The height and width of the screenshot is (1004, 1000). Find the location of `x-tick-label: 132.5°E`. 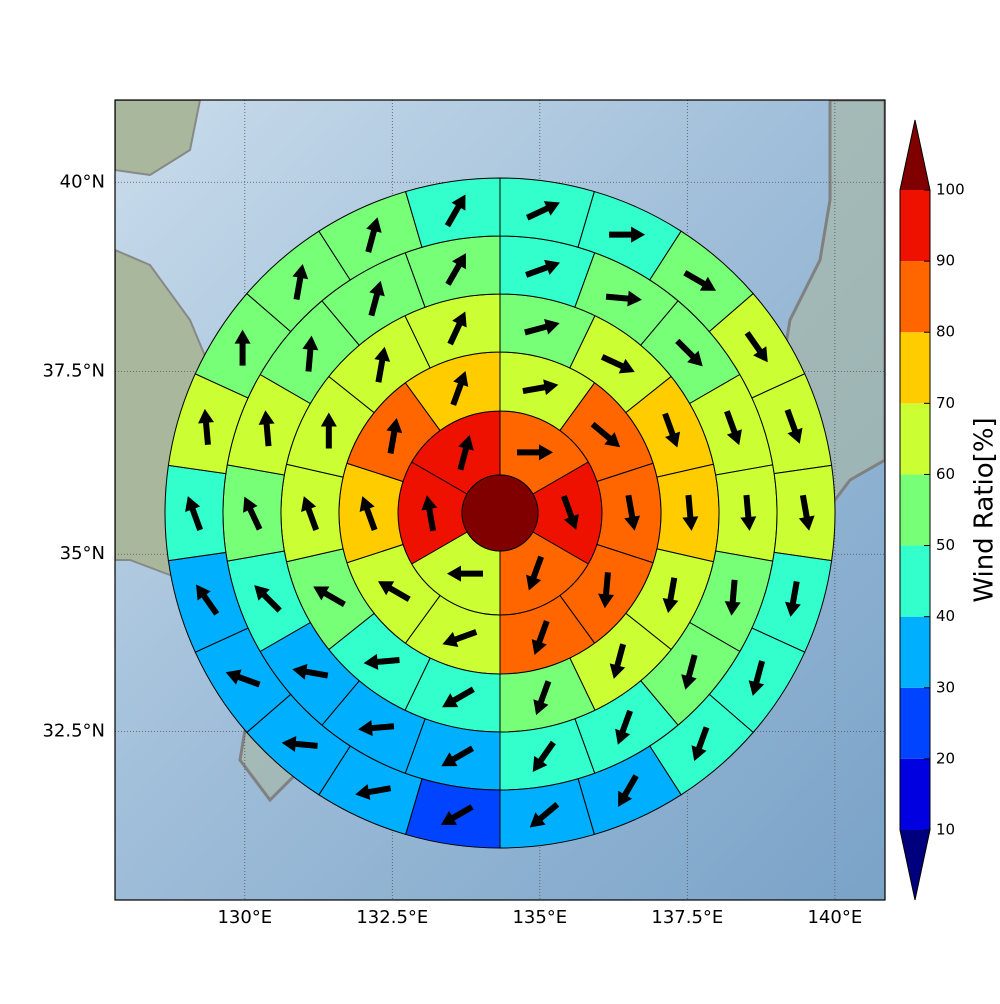

x-tick-label: 132.5°E is located at coordinates (392, 917).